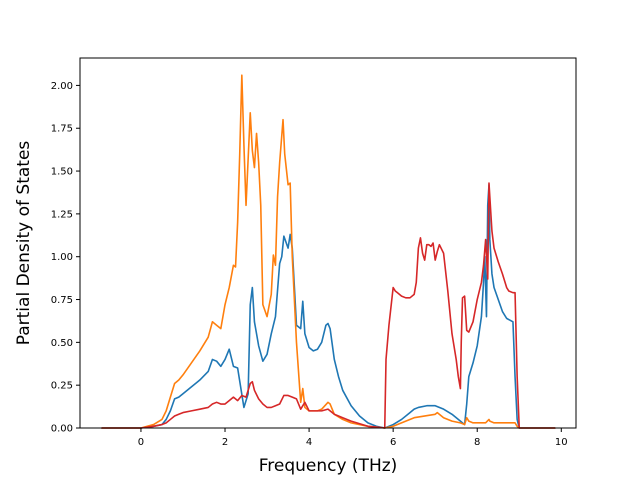  I want to click on x-tick-label: 8, so click(477, 442).